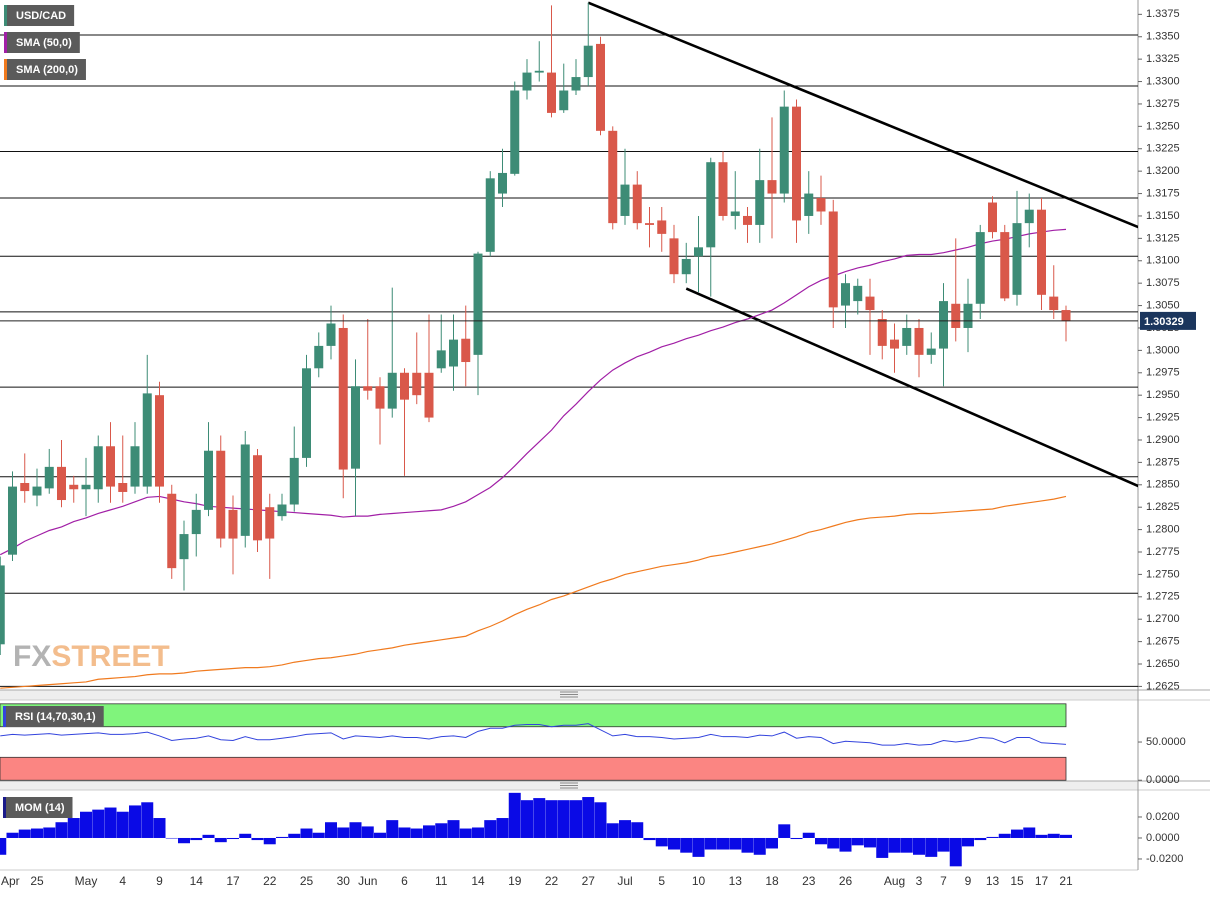 Image resolution: width=1210 pixels, height=899 pixels. I want to click on y-tick-label: 1.3250, so click(1163, 126).